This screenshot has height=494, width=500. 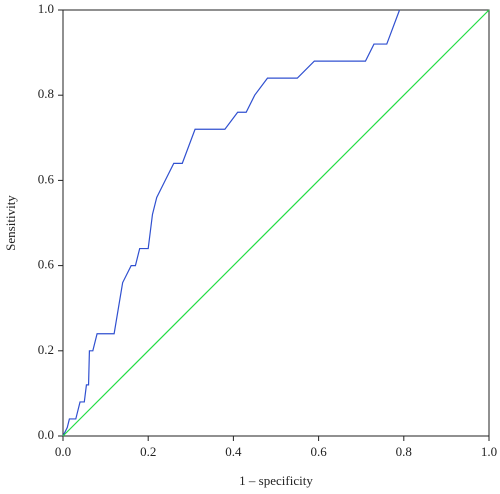 What do you see at coordinates (489, 451) in the screenshot?
I see `x-tick-label: 1.0` at bounding box center [489, 451].